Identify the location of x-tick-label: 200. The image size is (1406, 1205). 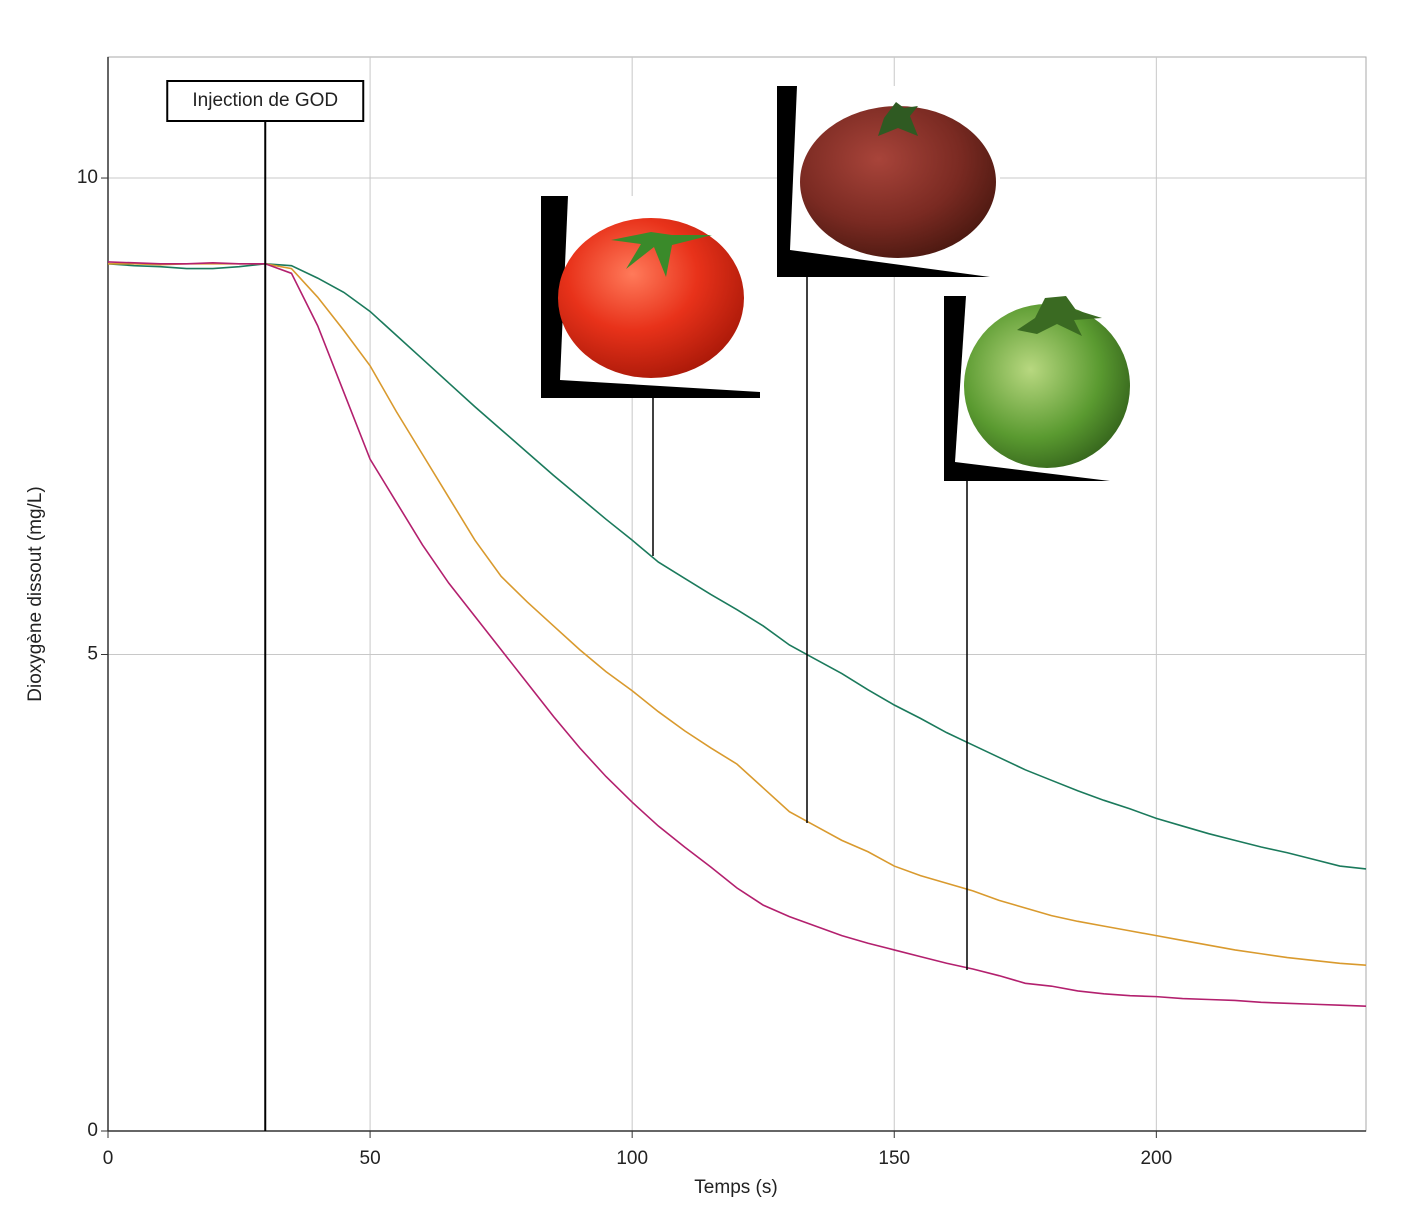
(1156, 1158).